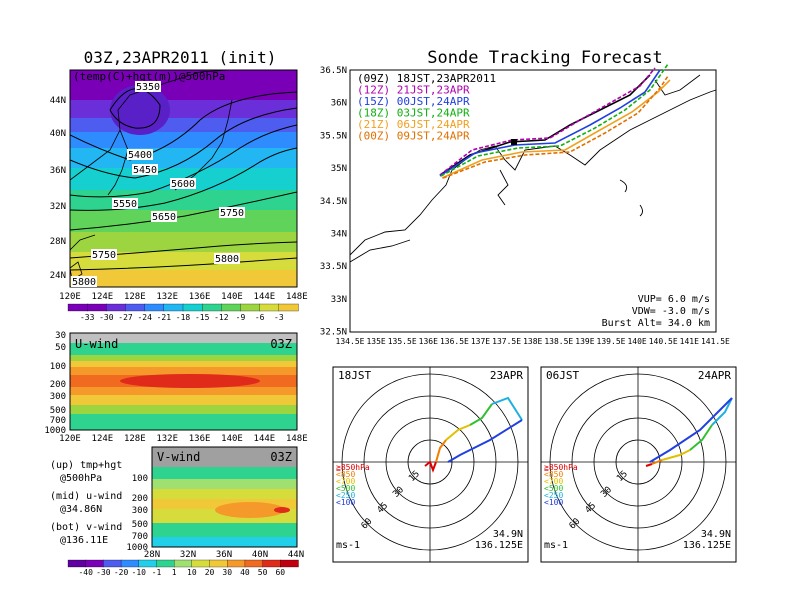  I want to click on wind-colorbar-label: -1, so click(157, 572).